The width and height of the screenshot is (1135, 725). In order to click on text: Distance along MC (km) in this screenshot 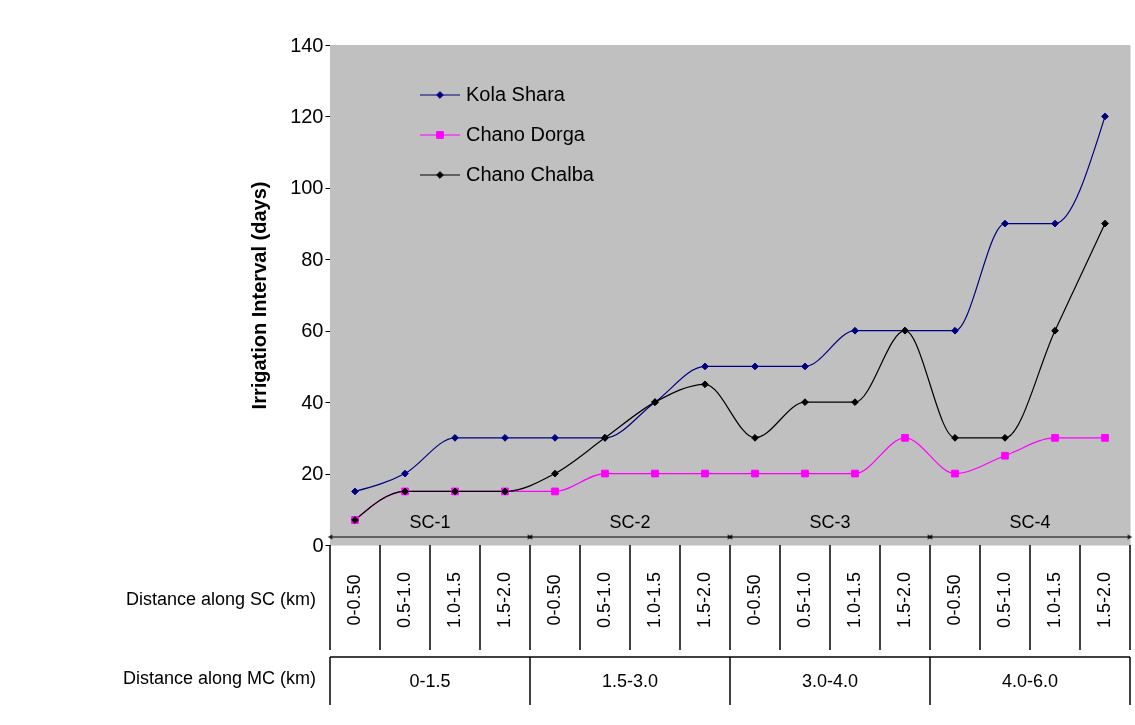, I will do `click(219, 678)`.